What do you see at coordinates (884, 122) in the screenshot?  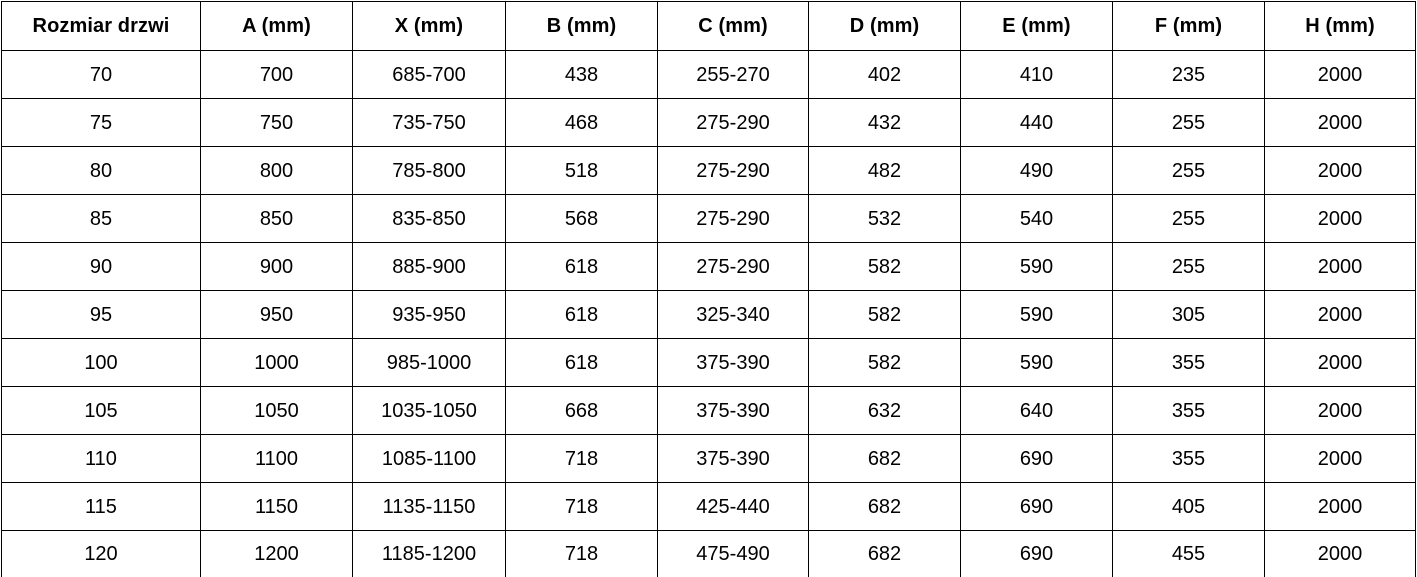 I see `cell-d: 432` at bounding box center [884, 122].